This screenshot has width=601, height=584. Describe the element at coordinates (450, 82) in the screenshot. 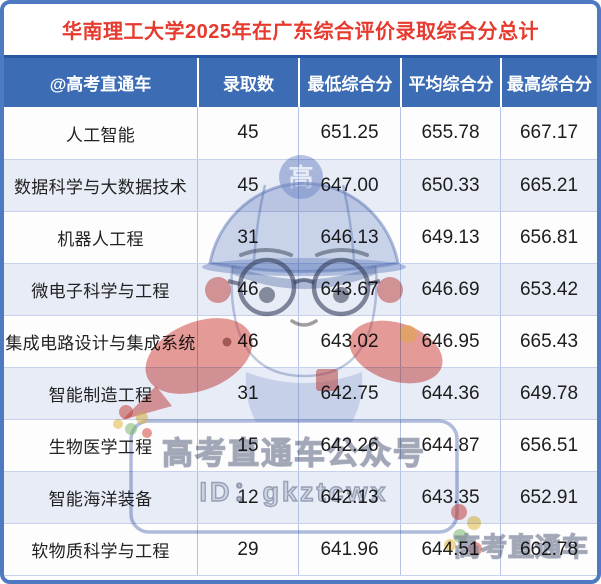

I see `column-header-avg-score: 平均综合分` at that location.